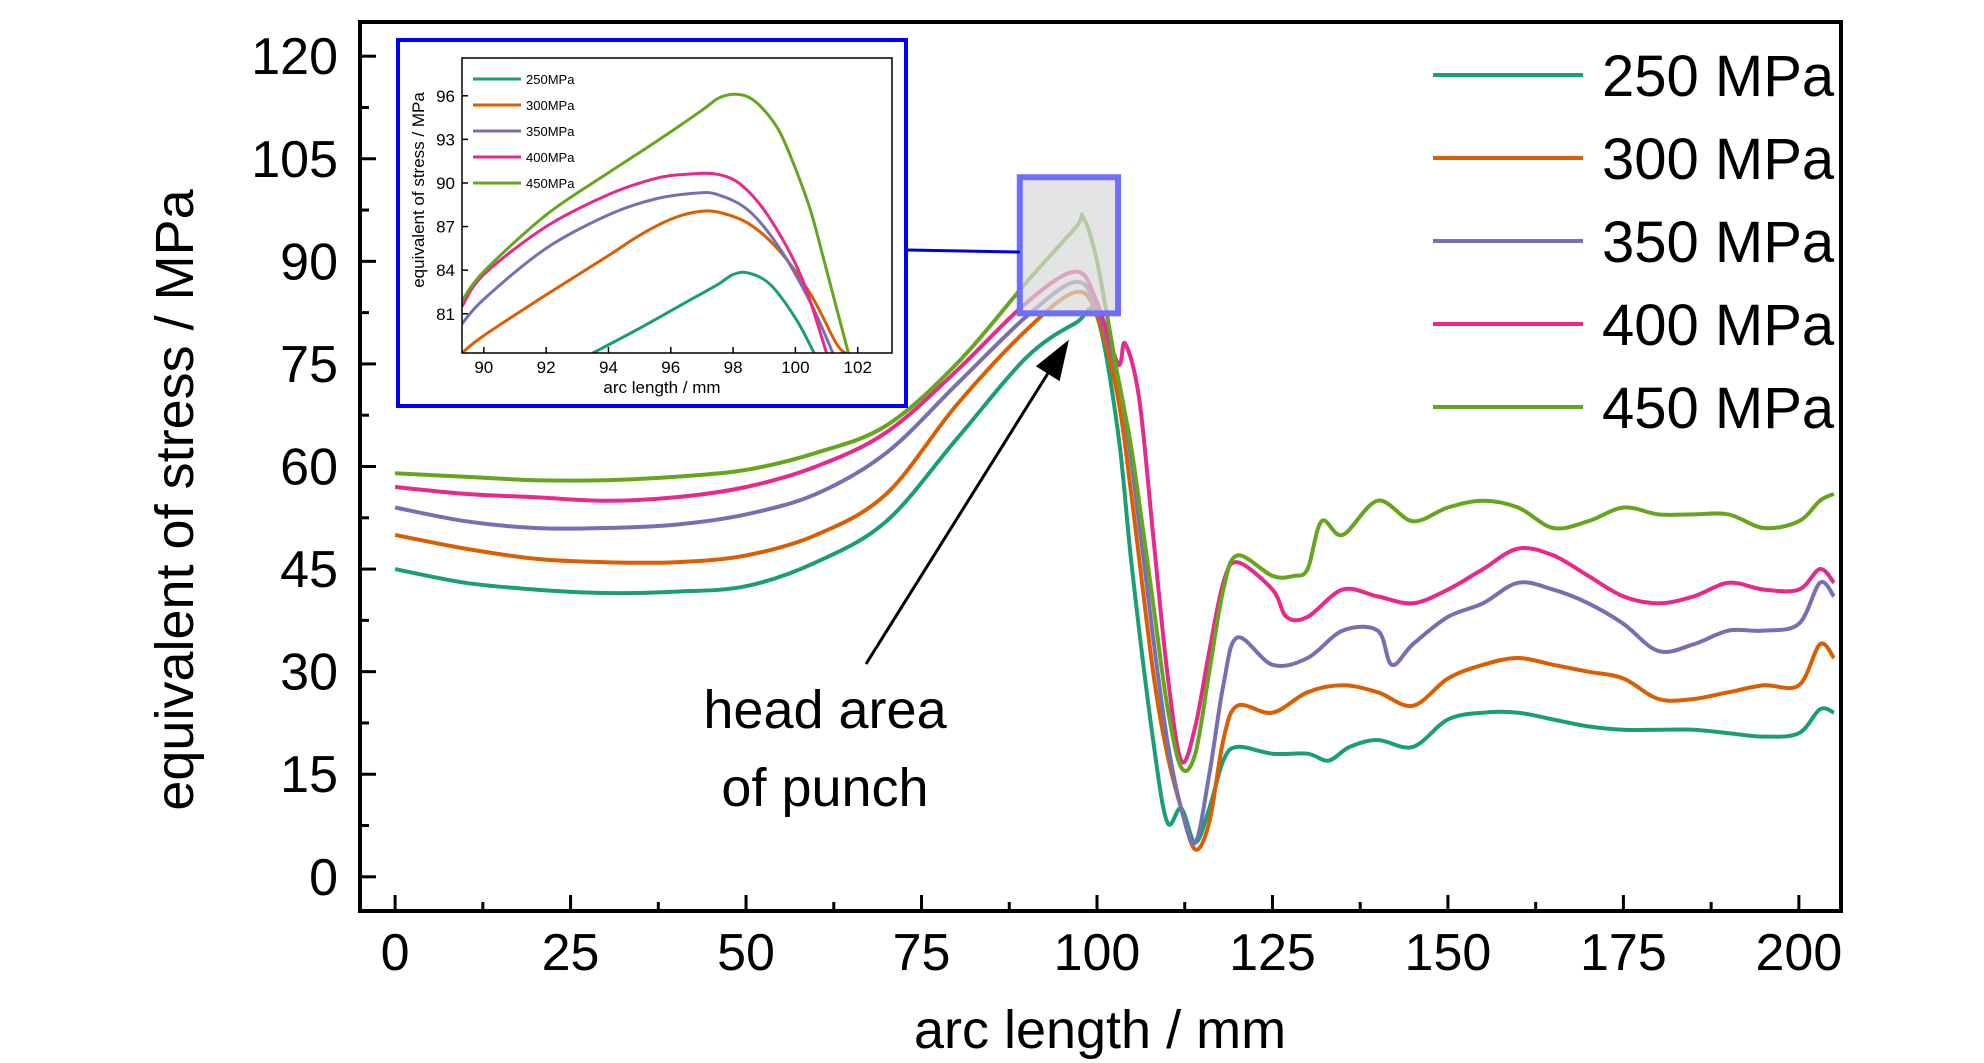  I want to click on y-axis-title: equivalent of stress / MPa, so click(175, 499).